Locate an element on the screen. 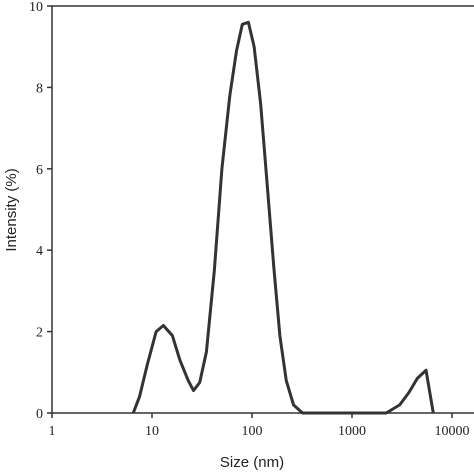  x-tick-label: 1 is located at coordinates (52, 431).